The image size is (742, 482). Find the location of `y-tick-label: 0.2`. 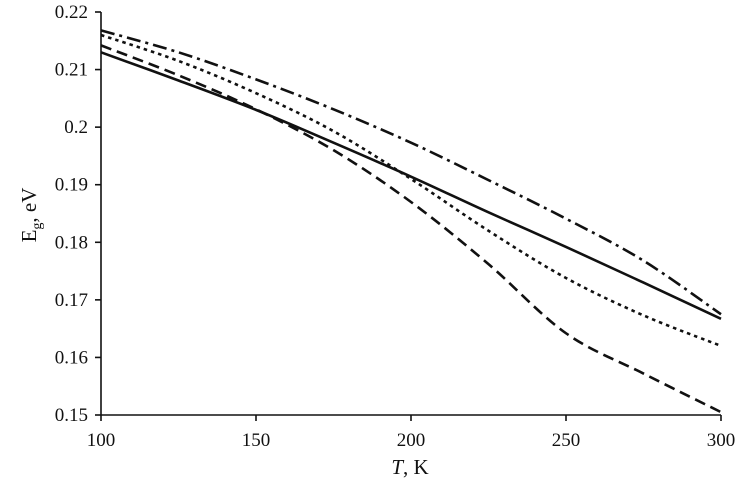

y-tick-label: 0.2 is located at coordinates (76, 127).